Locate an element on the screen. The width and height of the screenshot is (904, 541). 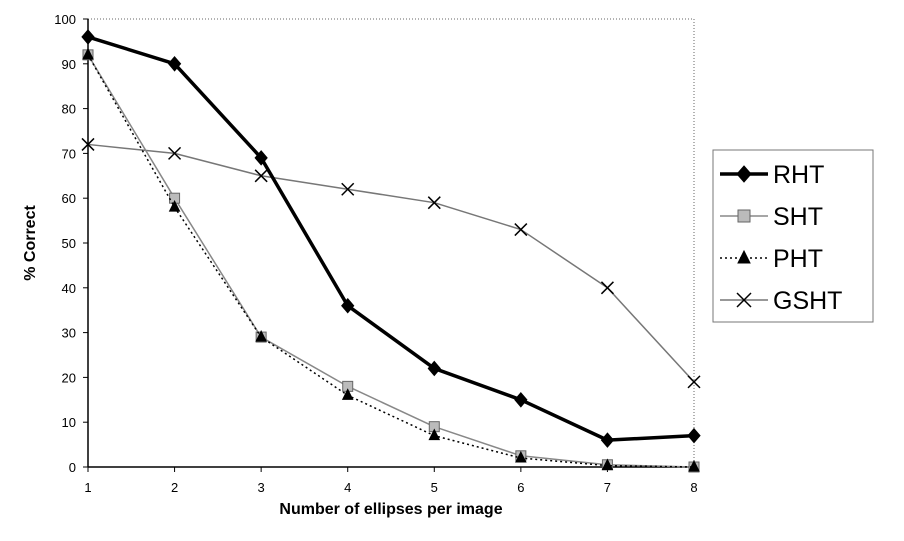
y-tick-label: 100 is located at coordinates (65, 19).